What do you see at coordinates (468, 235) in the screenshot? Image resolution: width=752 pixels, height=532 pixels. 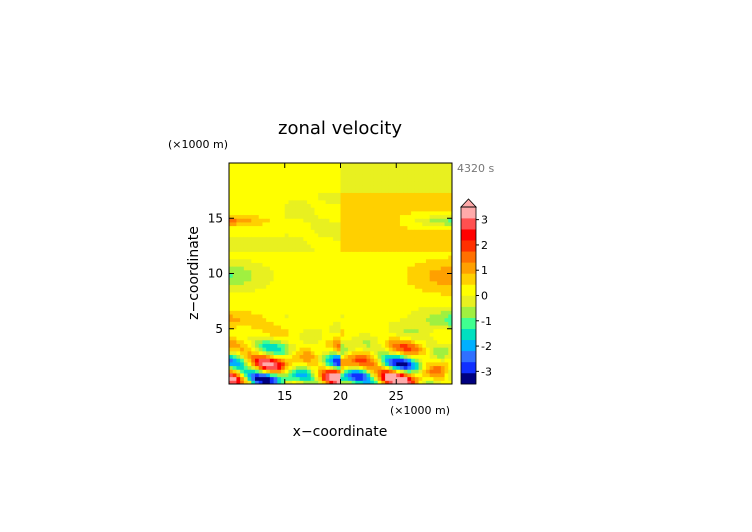 I see `colorbar-segment` at bounding box center [468, 235].